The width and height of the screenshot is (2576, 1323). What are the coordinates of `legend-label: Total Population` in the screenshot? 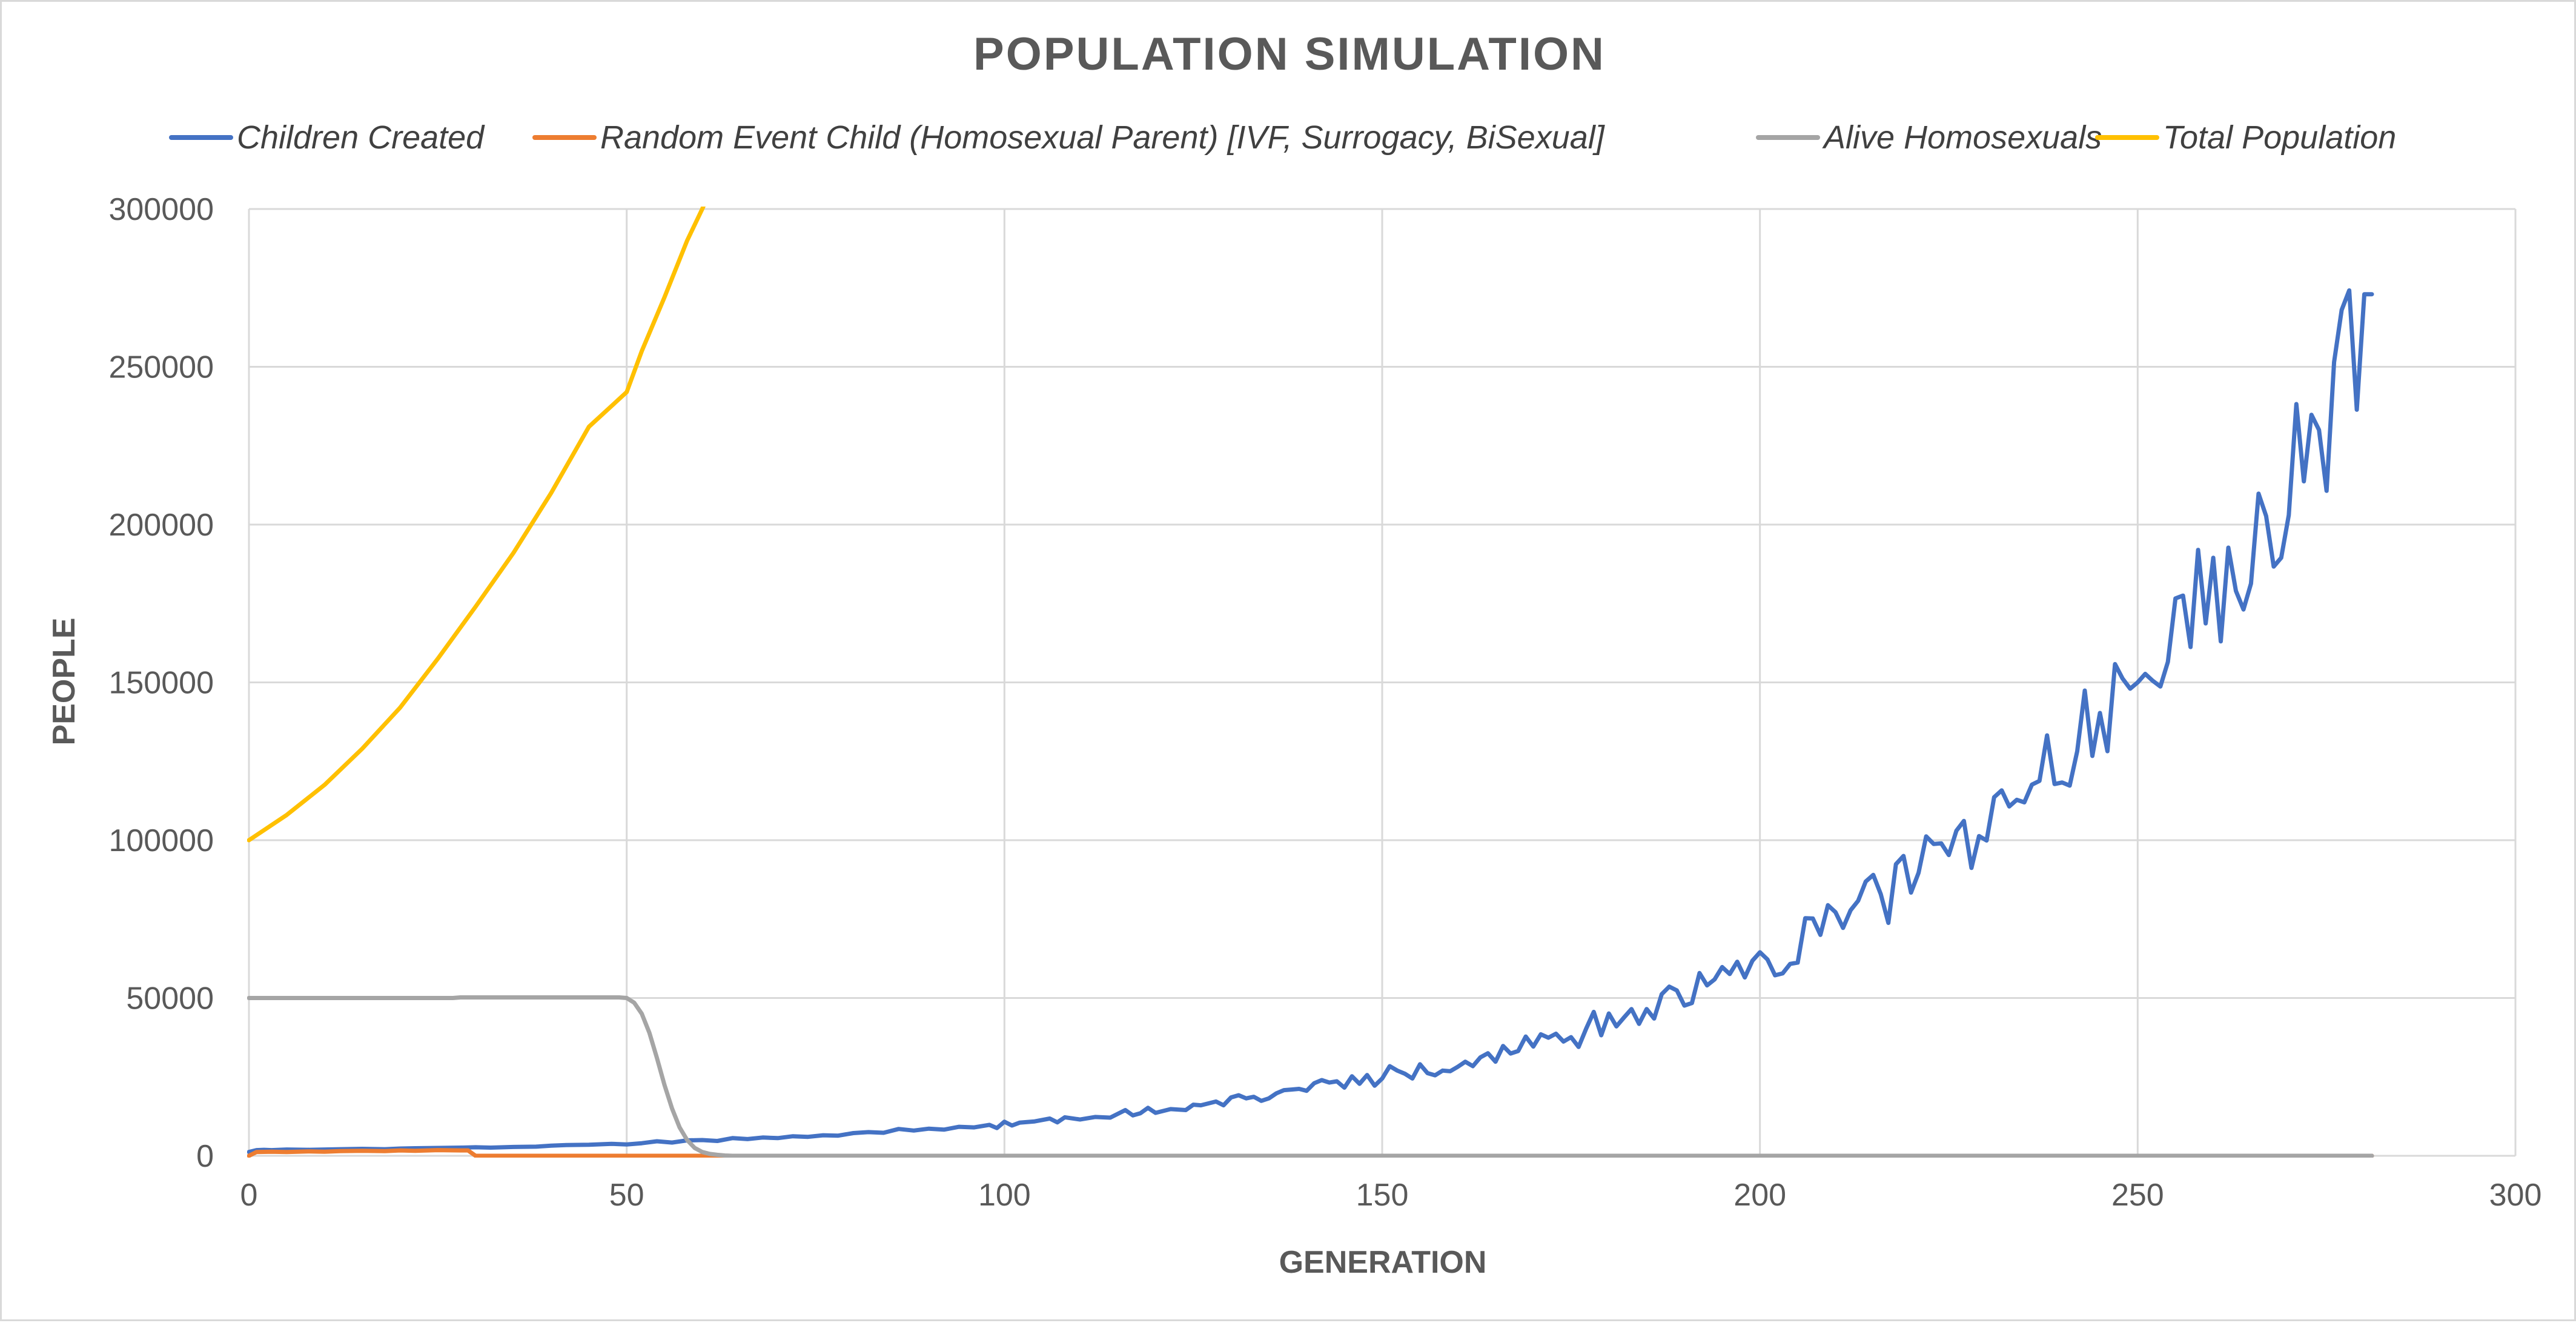 It's located at (2279, 137).